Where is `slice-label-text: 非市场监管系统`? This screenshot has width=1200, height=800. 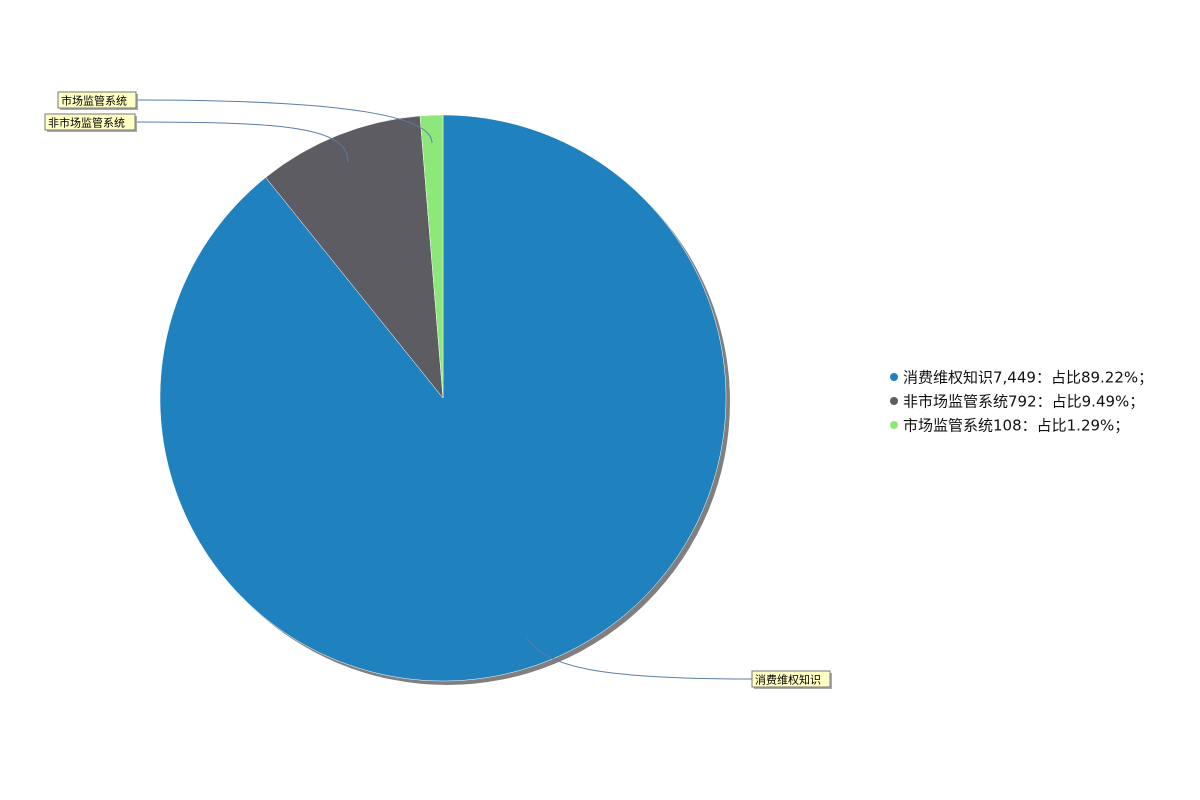 slice-label-text: 非市场监管系统 is located at coordinates (86, 123).